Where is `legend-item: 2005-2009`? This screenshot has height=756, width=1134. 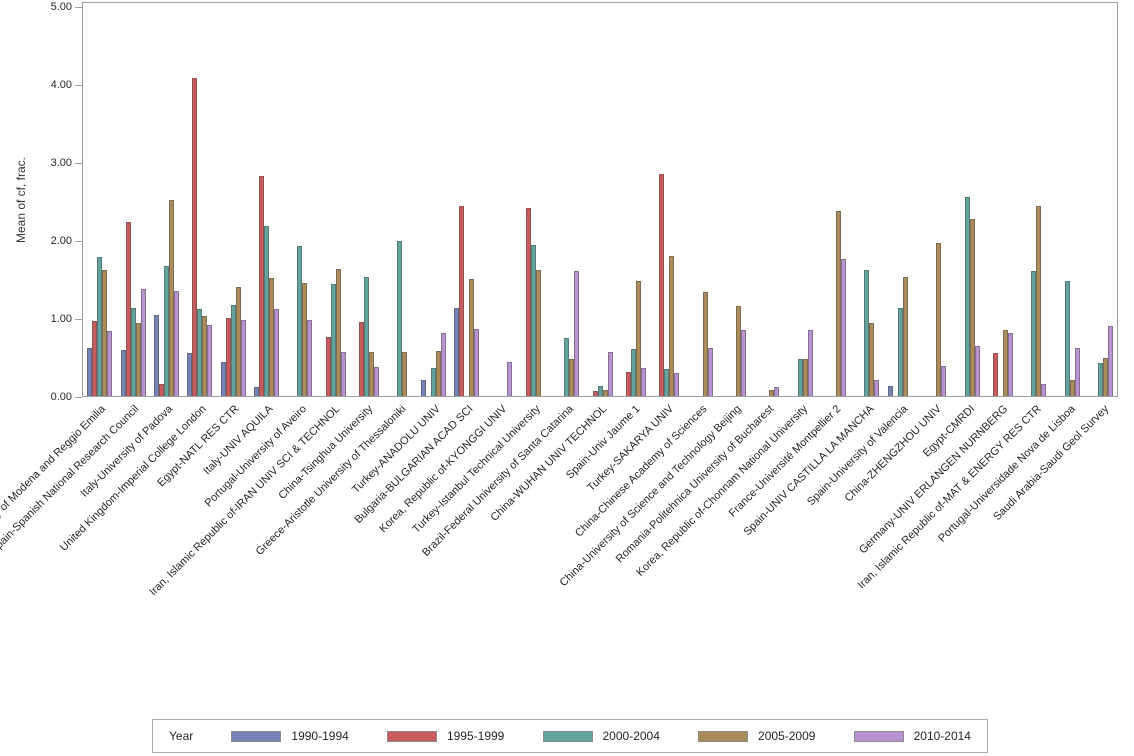
legend-item: 2005-2009 is located at coordinates (756, 736).